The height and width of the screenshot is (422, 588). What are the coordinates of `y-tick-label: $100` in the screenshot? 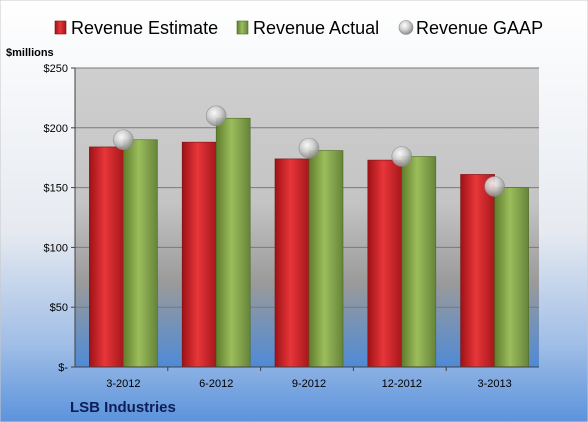 It's located at (56, 248).